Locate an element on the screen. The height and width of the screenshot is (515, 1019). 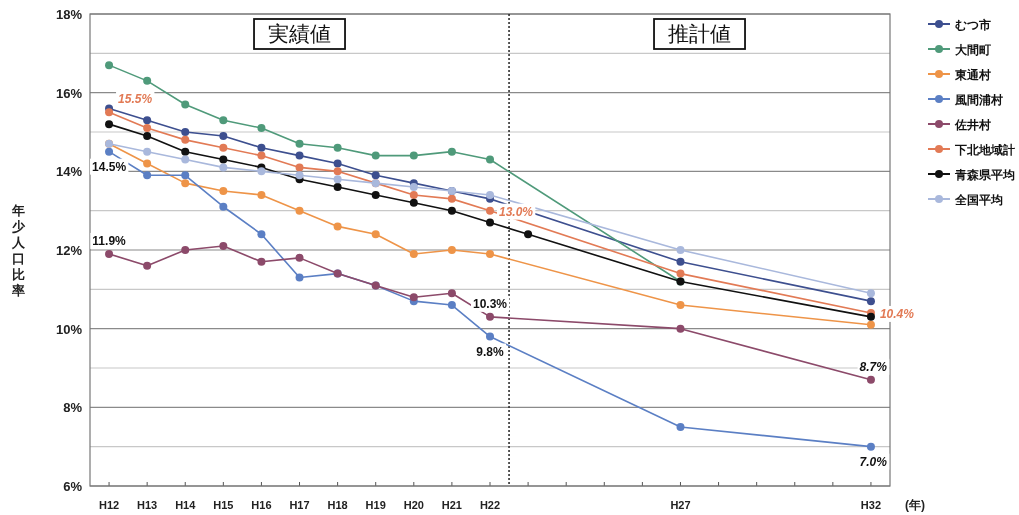
value-label: 11.9% is located at coordinates (109, 240).